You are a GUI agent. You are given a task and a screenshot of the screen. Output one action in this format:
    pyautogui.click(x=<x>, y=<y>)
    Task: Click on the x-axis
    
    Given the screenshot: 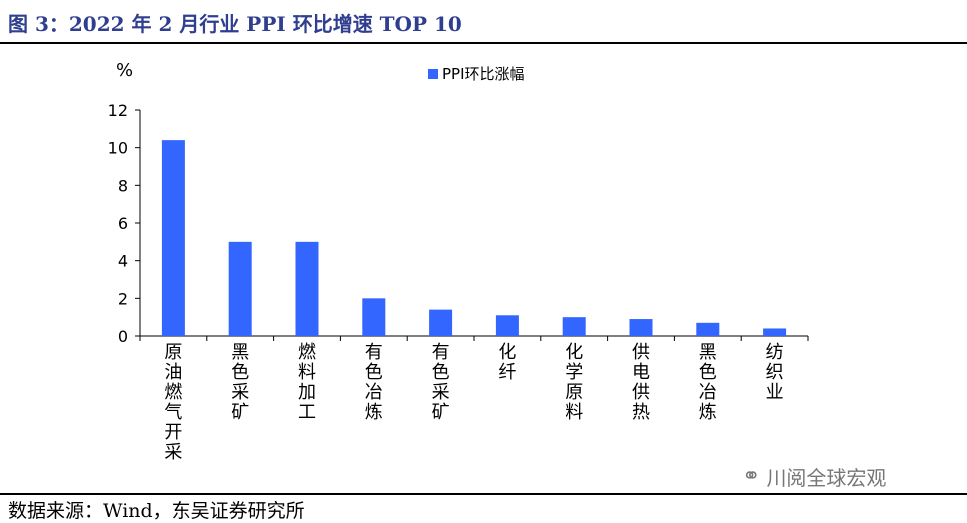 What is the action you would take?
    pyautogui.click(x=474, y=338)
    